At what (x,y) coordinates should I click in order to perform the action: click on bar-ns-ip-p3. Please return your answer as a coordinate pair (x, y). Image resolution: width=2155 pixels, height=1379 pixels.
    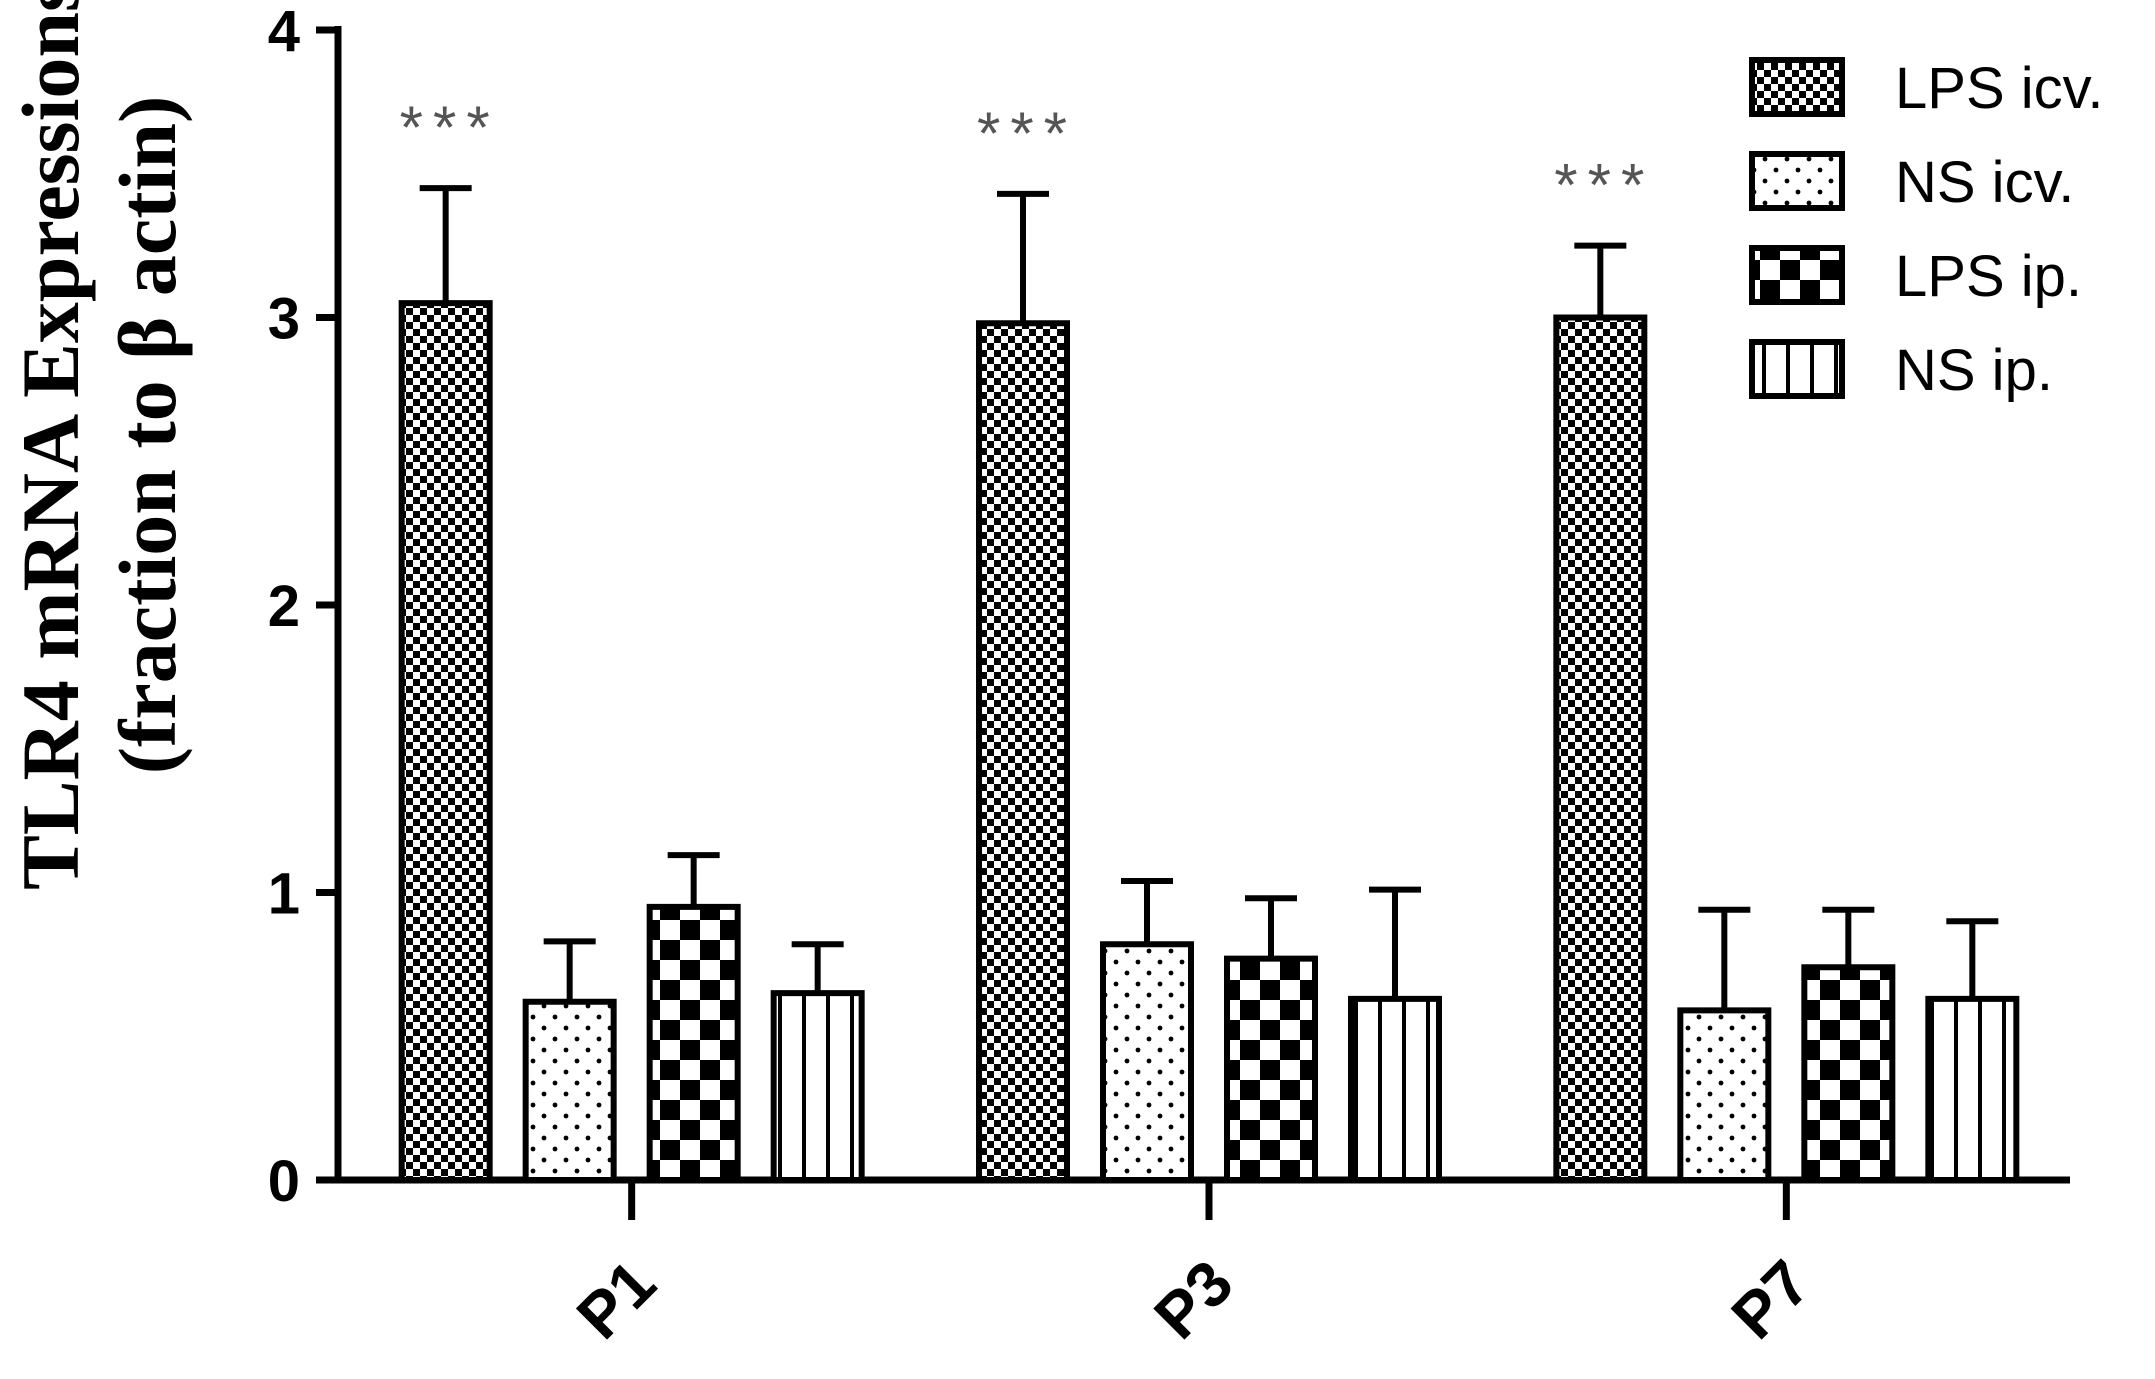
    Looking at the image, I should click on (1395, 1089).